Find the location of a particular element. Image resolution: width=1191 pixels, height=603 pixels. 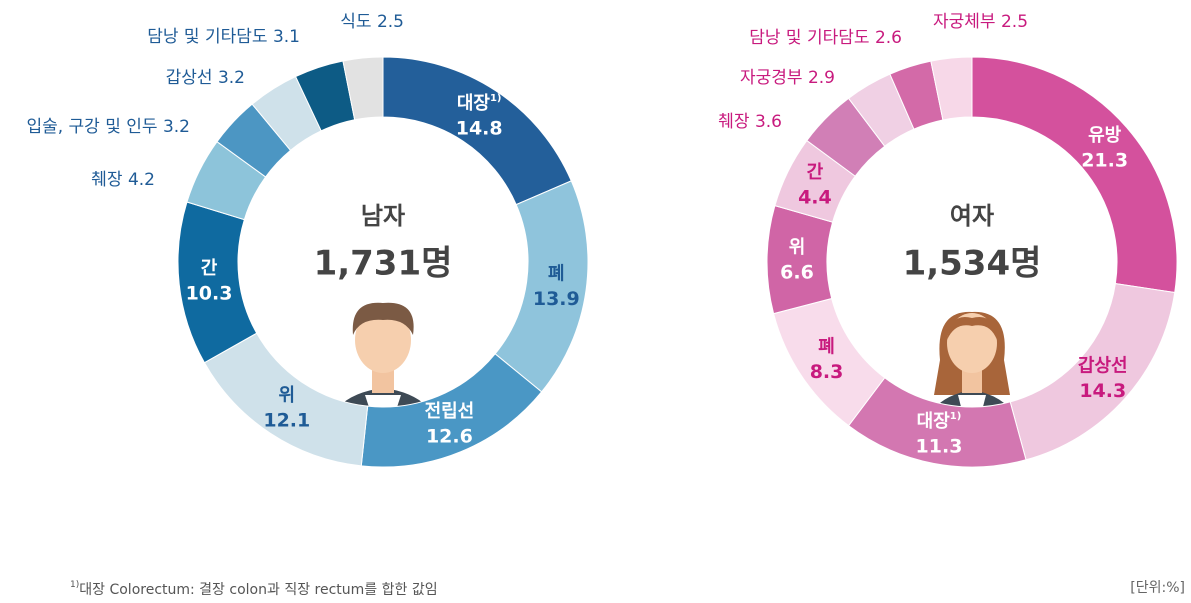

outside-label: 췌장 3.6 is located at coordinates (750, 122).